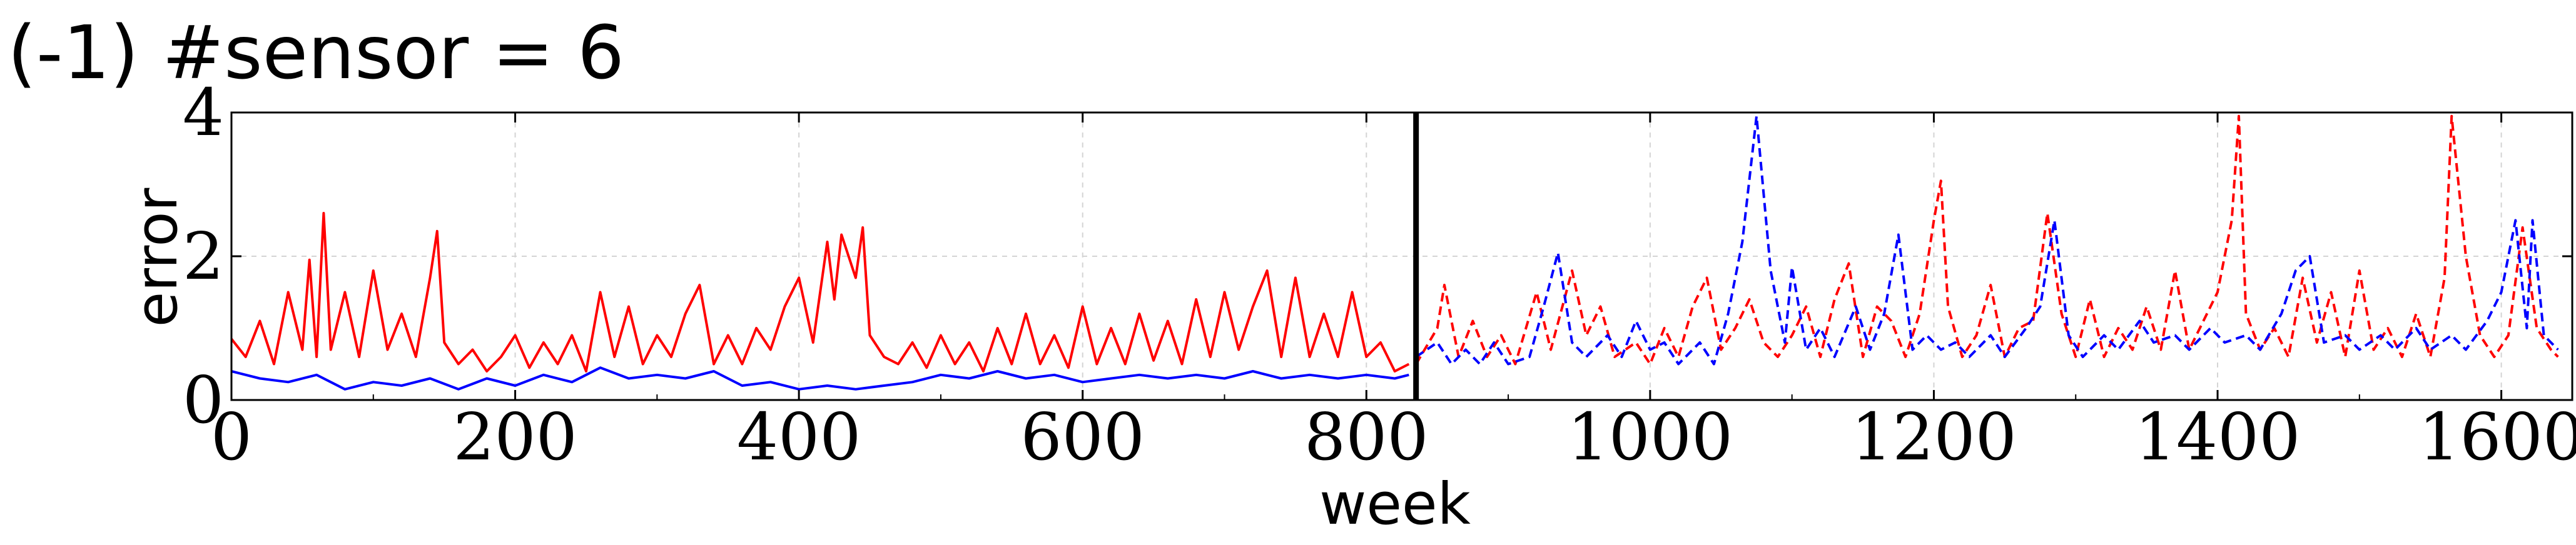  What do you see at coordinates (1082, 437) in the screenshot?
I see `x-tick-label-3: 600` at bounding box center [1082, 437].